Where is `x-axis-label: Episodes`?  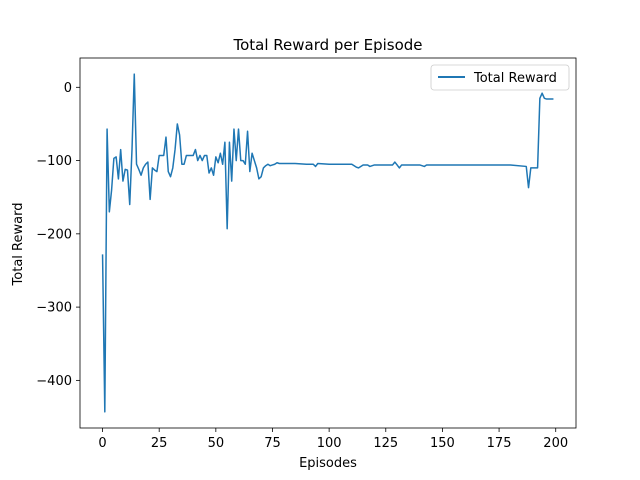 x-axis-label: Episodes is located at coordinates (328, 463).